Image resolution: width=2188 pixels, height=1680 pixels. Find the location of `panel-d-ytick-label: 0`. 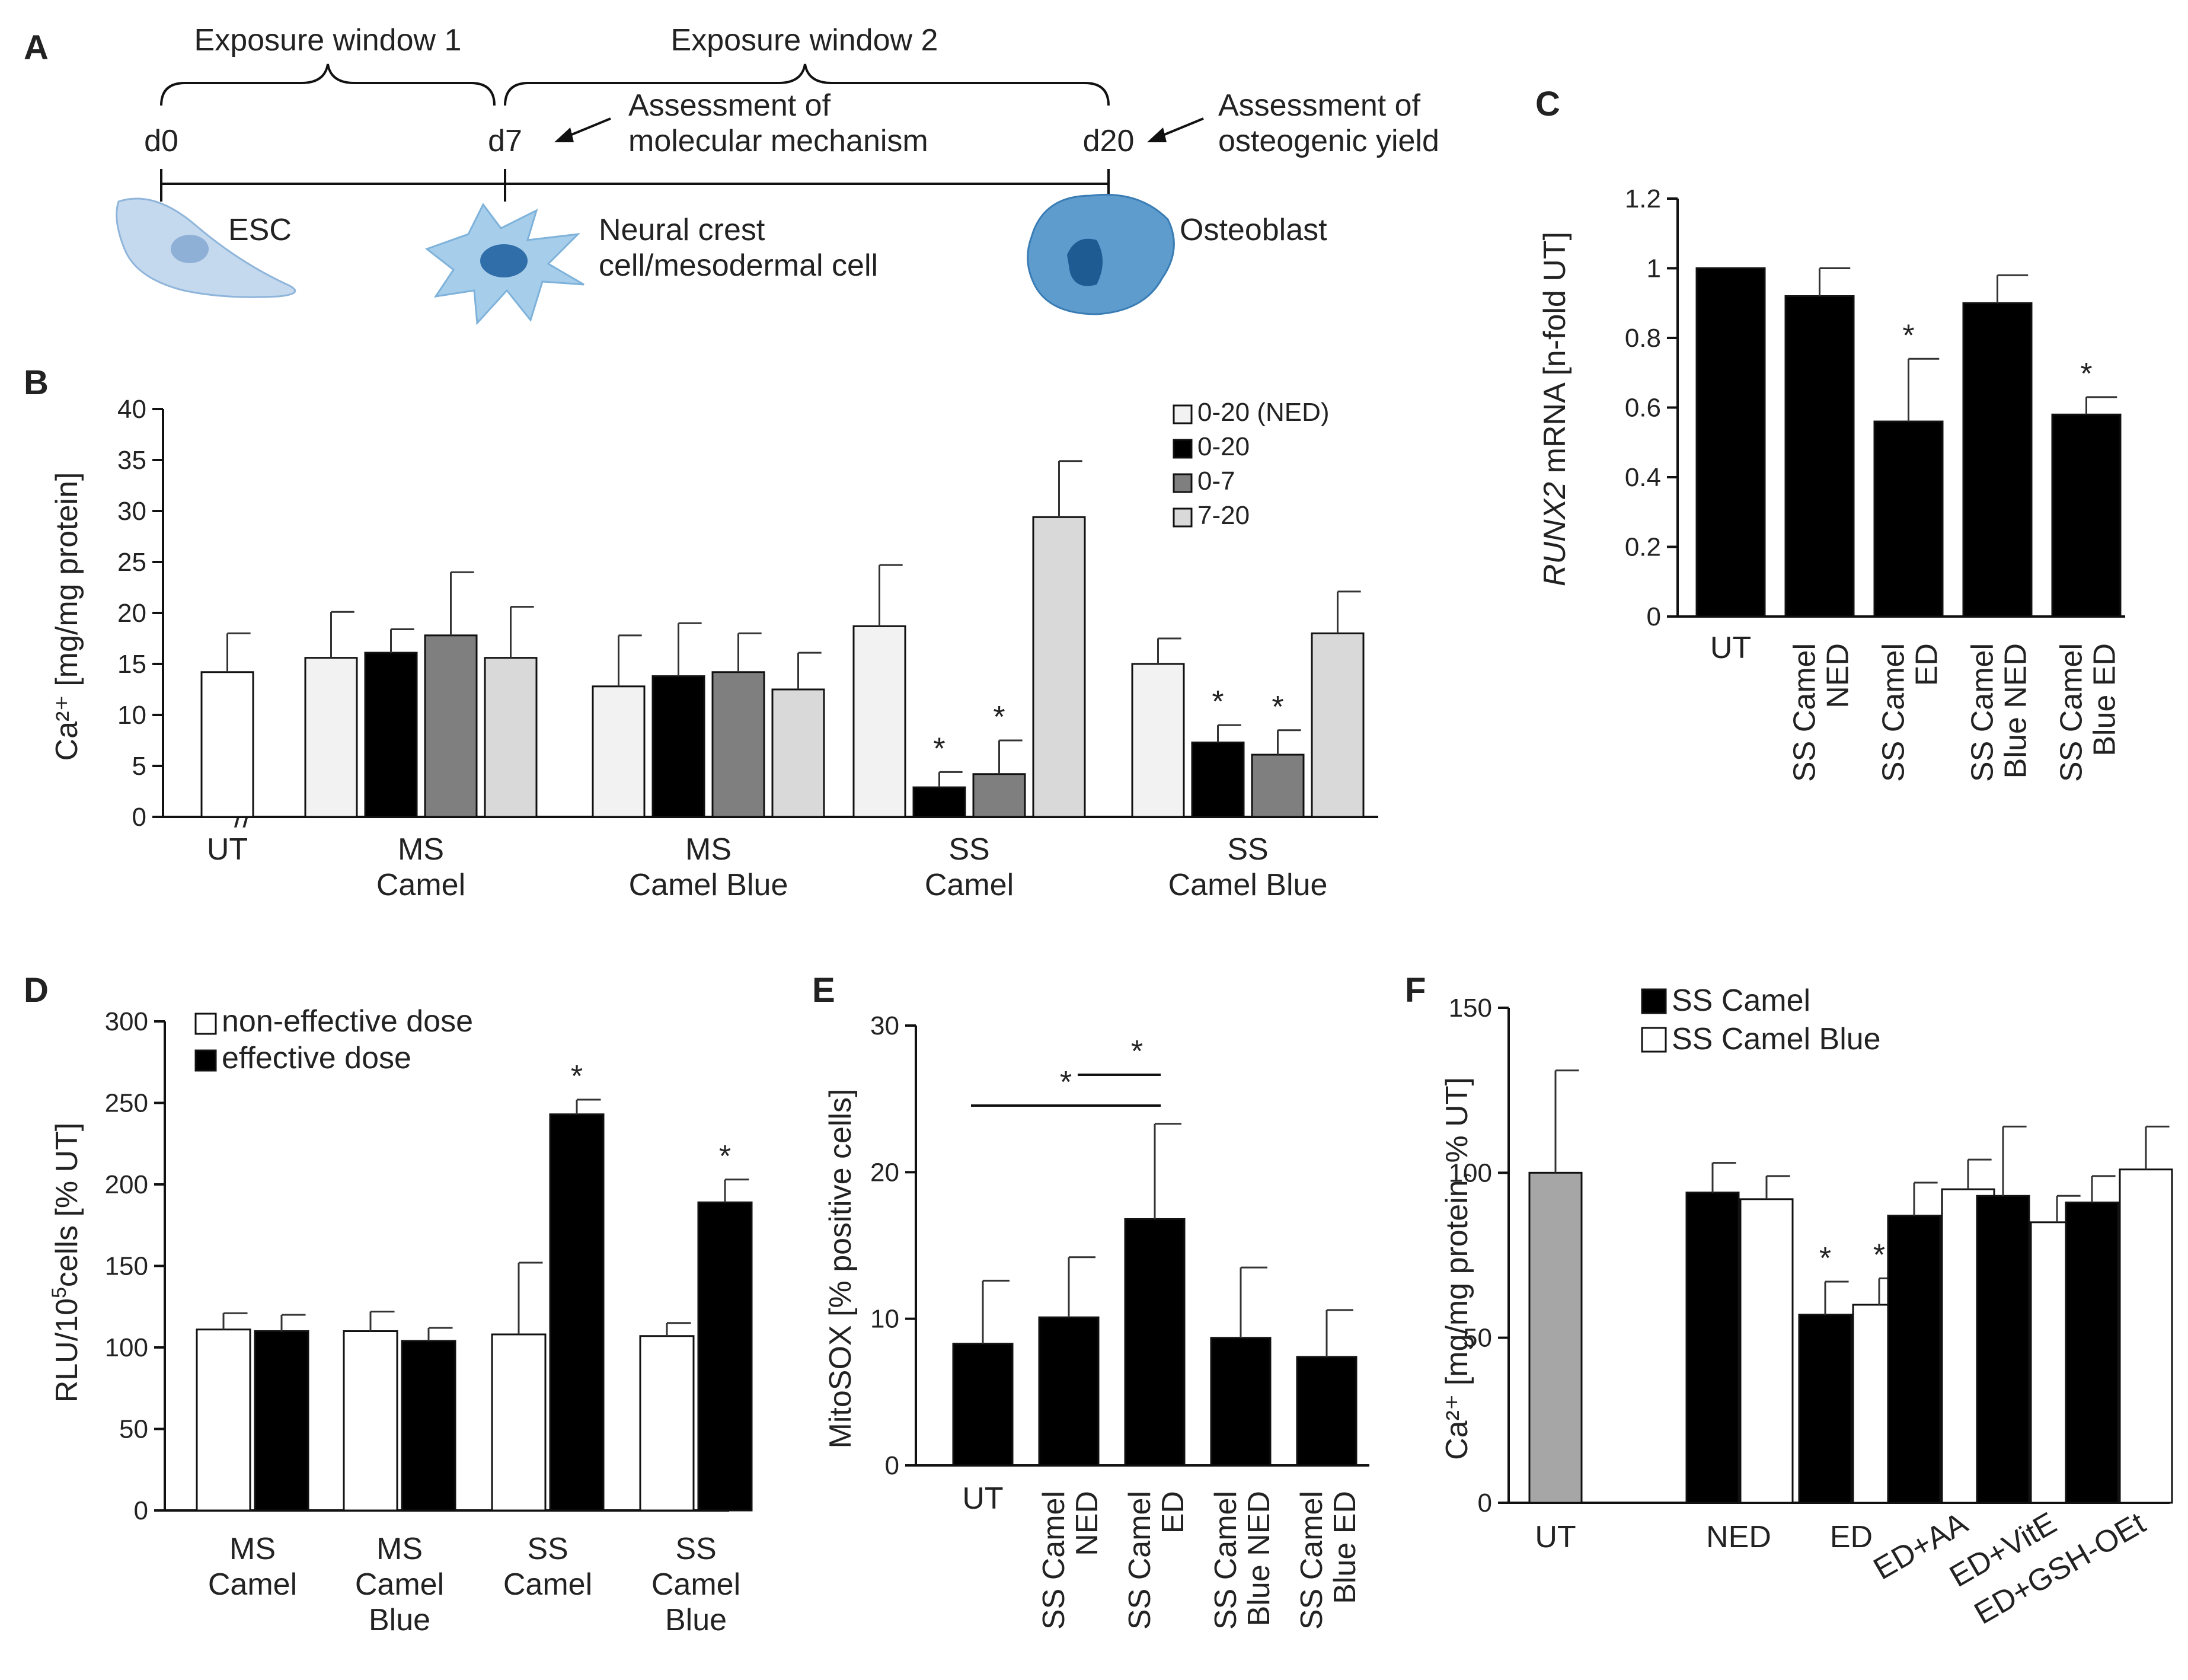

panel-d-ytick-label: 0 is located at coordinates (141, 1510).